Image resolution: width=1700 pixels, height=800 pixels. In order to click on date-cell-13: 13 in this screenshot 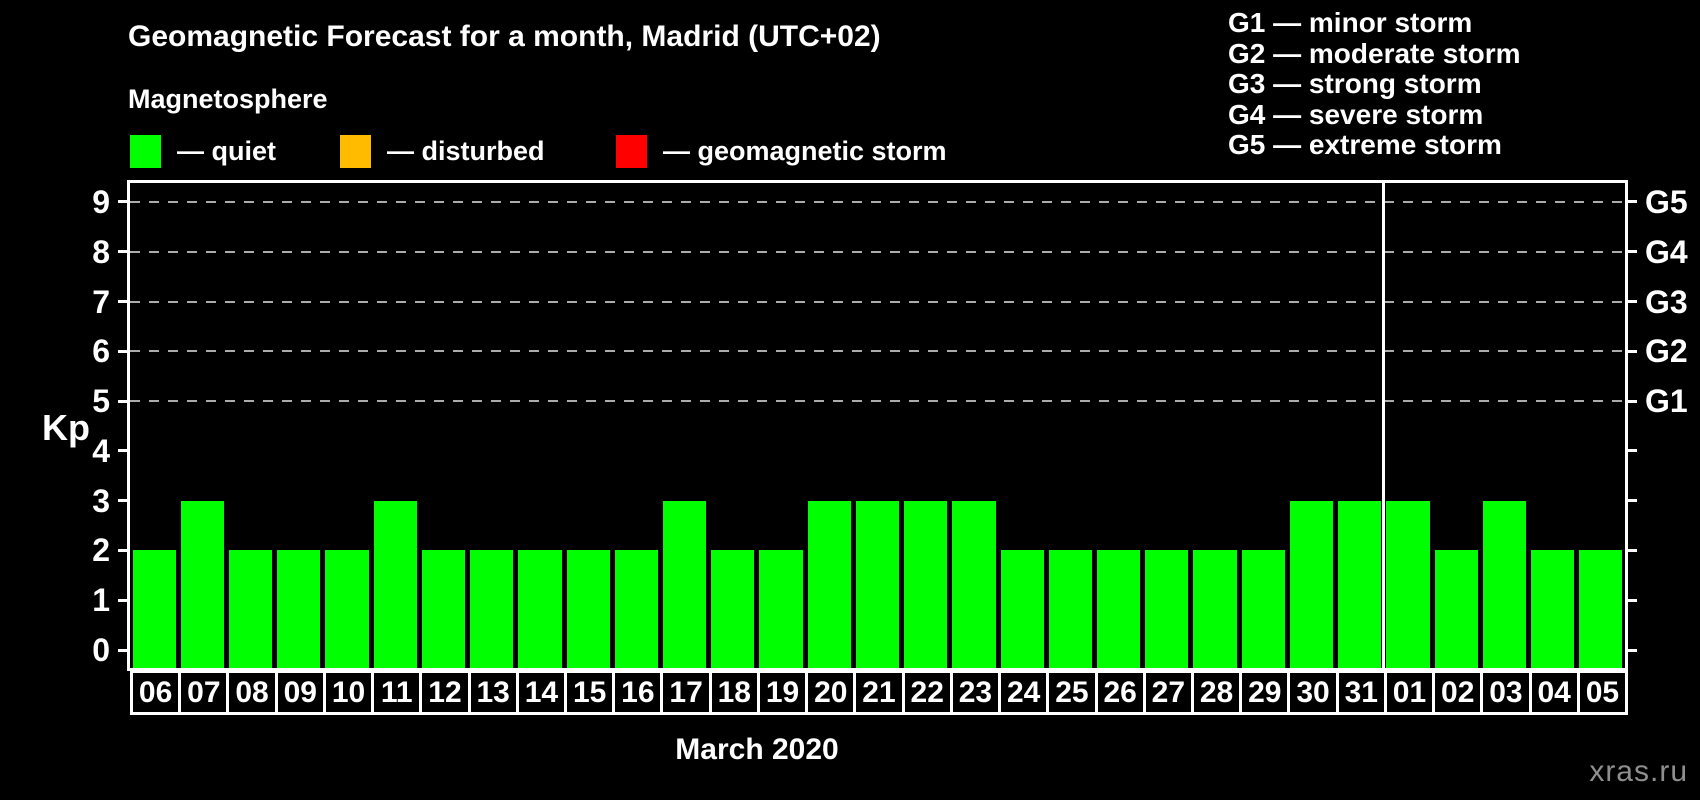, I will do `click(493, 692)`.